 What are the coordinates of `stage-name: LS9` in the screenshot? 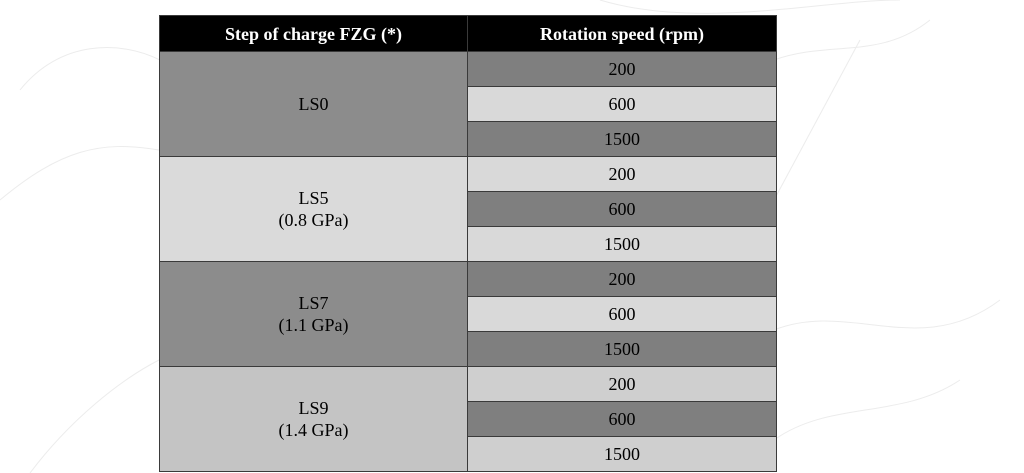 It's located at (313, 408).